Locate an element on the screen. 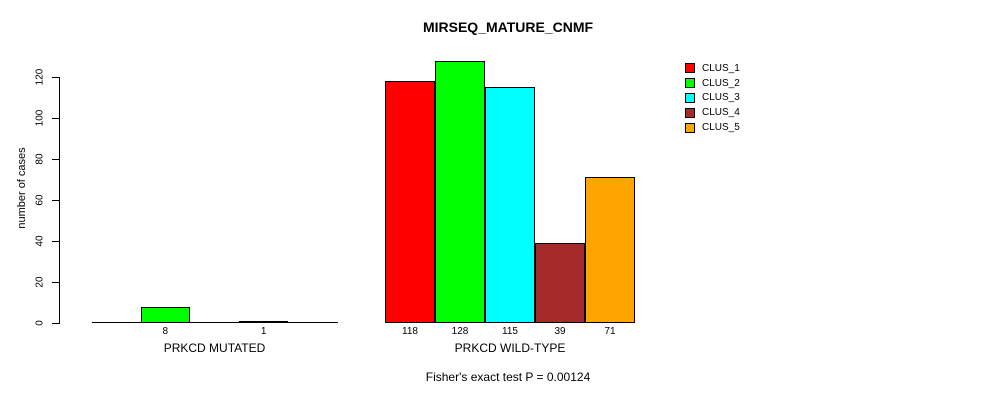  group-baseline is located at coordinates (214, 322).